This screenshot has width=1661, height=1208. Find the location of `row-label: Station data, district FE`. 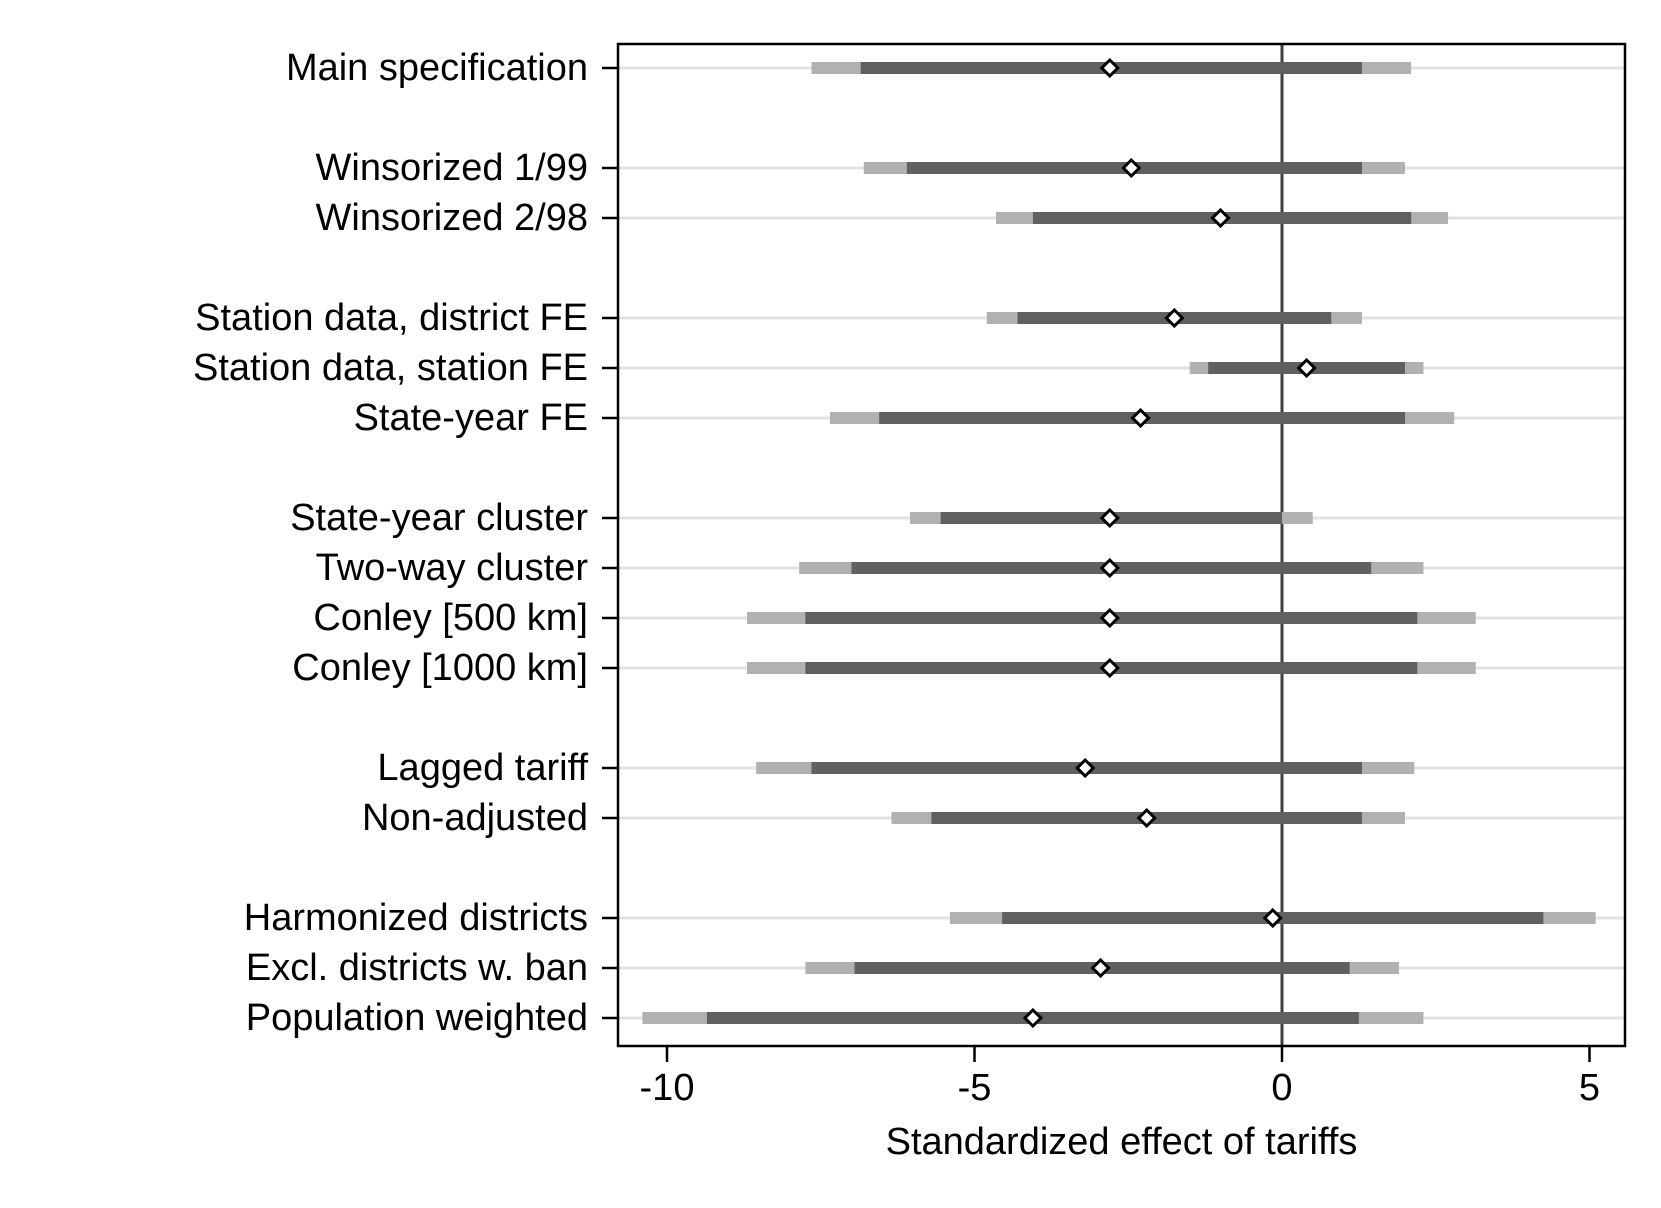

row-label: Station data, district FE is located at coordinates (391, 318).